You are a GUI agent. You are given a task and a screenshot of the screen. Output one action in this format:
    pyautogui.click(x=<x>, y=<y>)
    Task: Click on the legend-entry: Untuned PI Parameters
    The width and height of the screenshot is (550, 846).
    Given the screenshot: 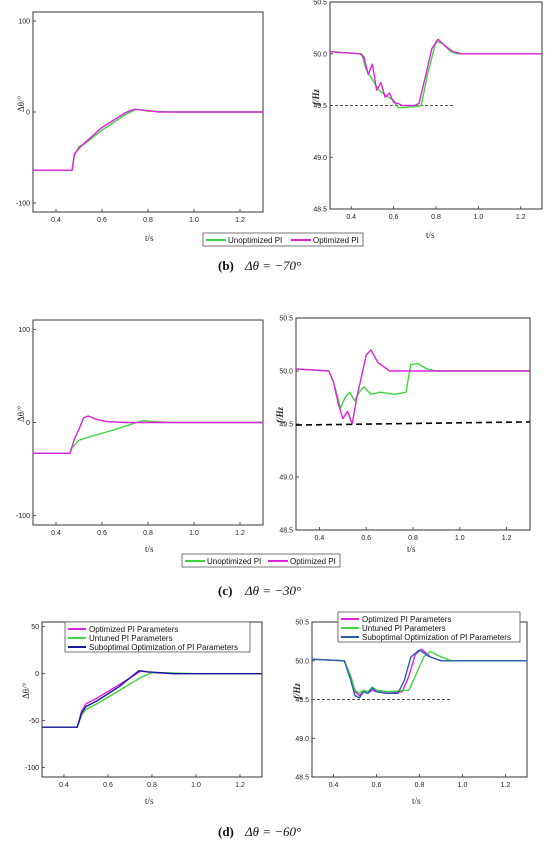 What is the action you would take?
    pyautogui.click(x=131, y=638)
    